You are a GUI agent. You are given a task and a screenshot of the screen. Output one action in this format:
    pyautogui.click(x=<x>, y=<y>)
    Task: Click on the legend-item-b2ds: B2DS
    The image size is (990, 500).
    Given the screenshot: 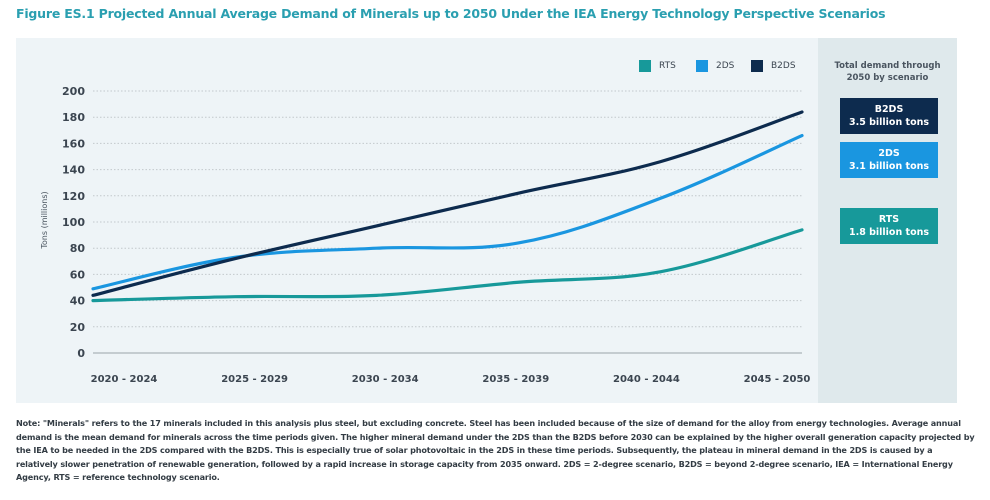 What is the action you would take?
    pyautogui.click(x=773, y=66)
    